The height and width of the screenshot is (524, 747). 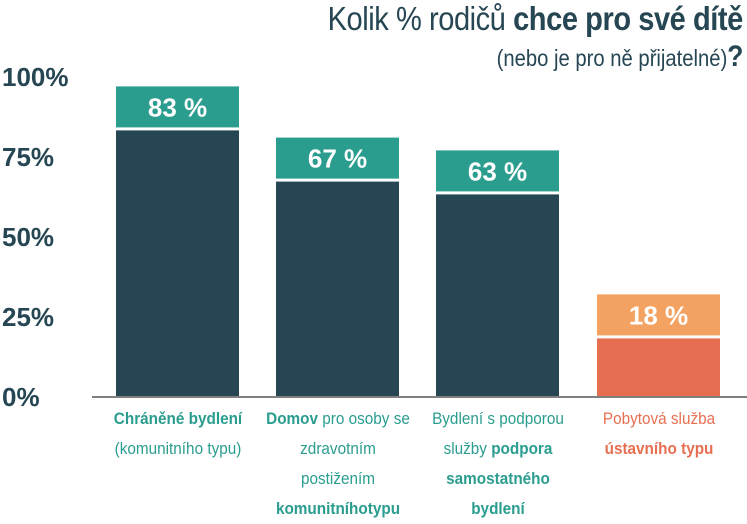 What do you see at coordinates (619, 56) in the screenshot?
I see `chart-subtitle: (nebo je pro ně přijatelné)?` at bounding box center [619, 56].